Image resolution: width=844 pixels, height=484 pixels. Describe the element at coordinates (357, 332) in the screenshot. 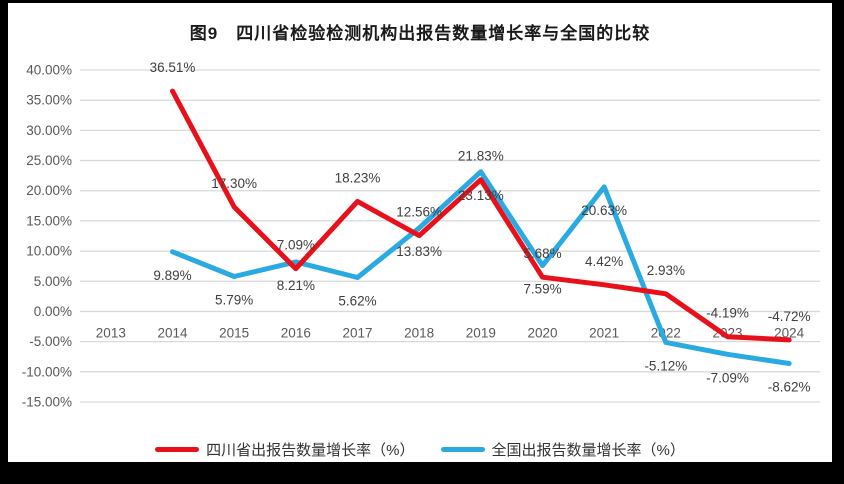

I see `x-axis-tick-label: 2017` at that location.